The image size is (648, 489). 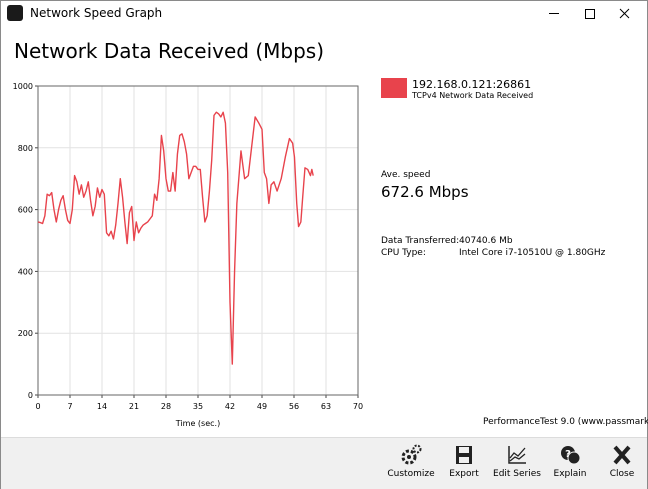 What do you see at coordinates (96, 13) in the screenshot?
I see `window-title: Network Speed Graph` at bounding box center [96, 13].